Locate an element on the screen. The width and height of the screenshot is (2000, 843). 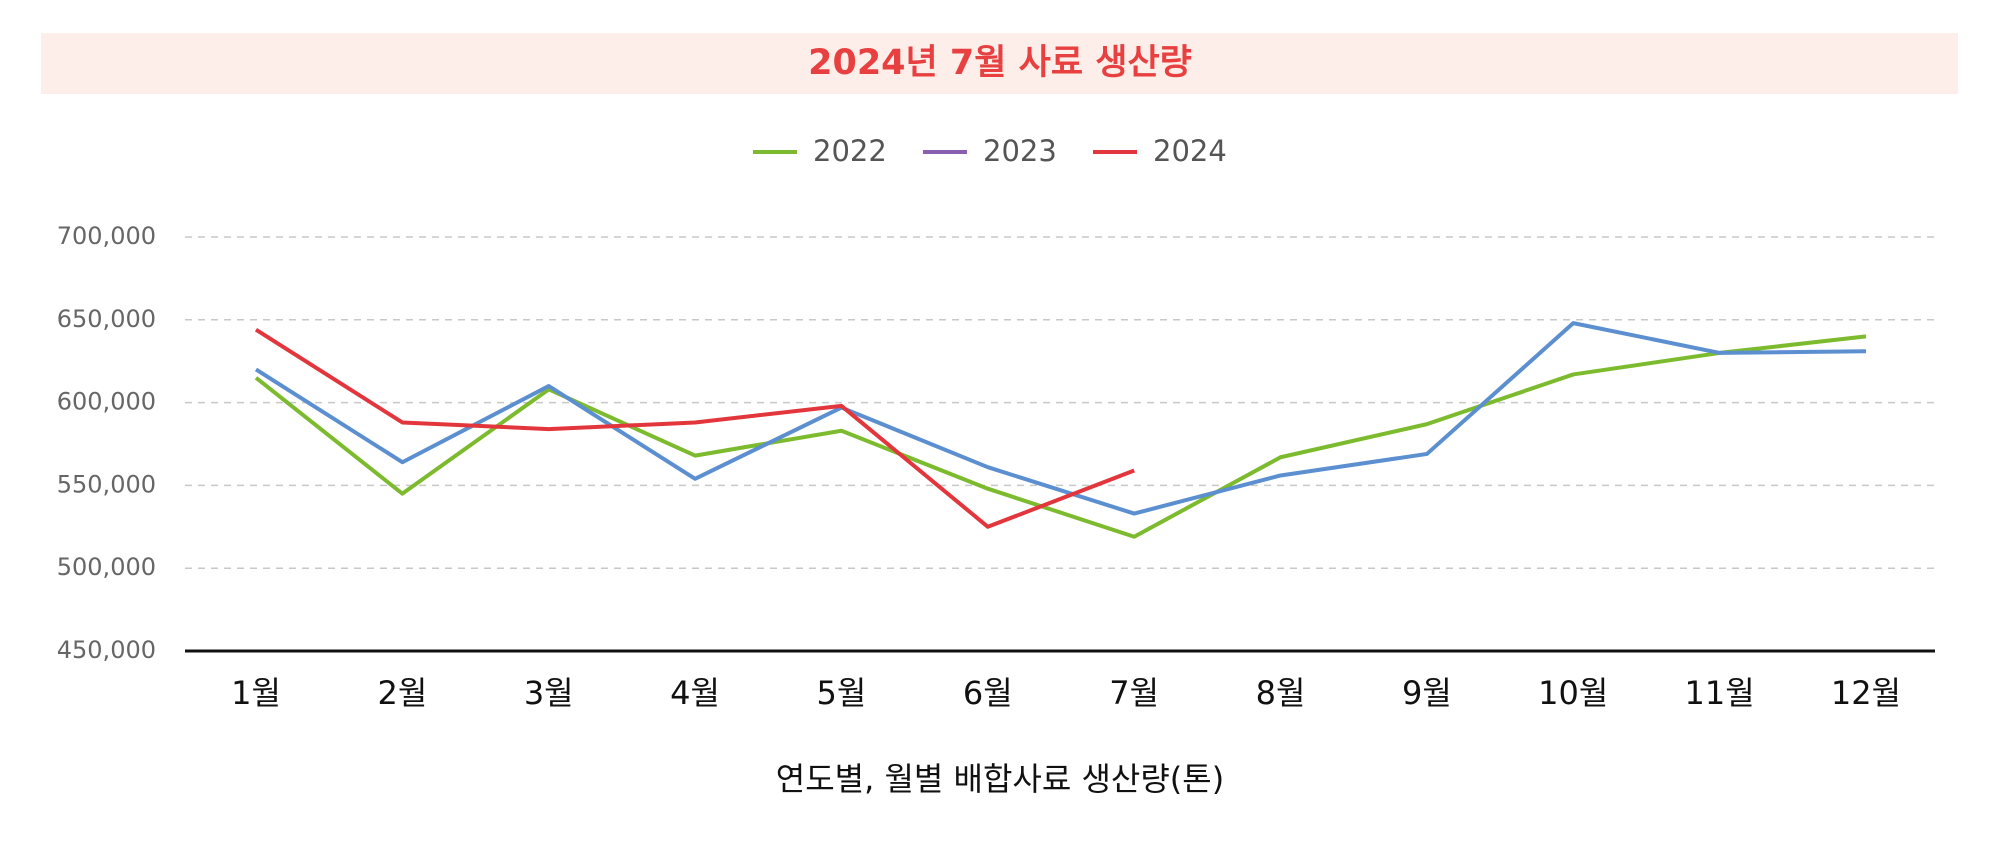
x-tick-label: 6월 is located at coordinates (988, 693).